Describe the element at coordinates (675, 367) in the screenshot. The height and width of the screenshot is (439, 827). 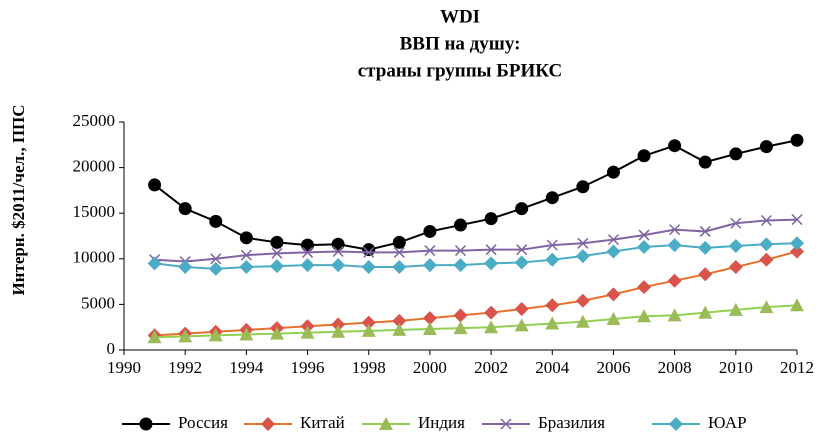
I see `x-tick-label: 2008` at that location.